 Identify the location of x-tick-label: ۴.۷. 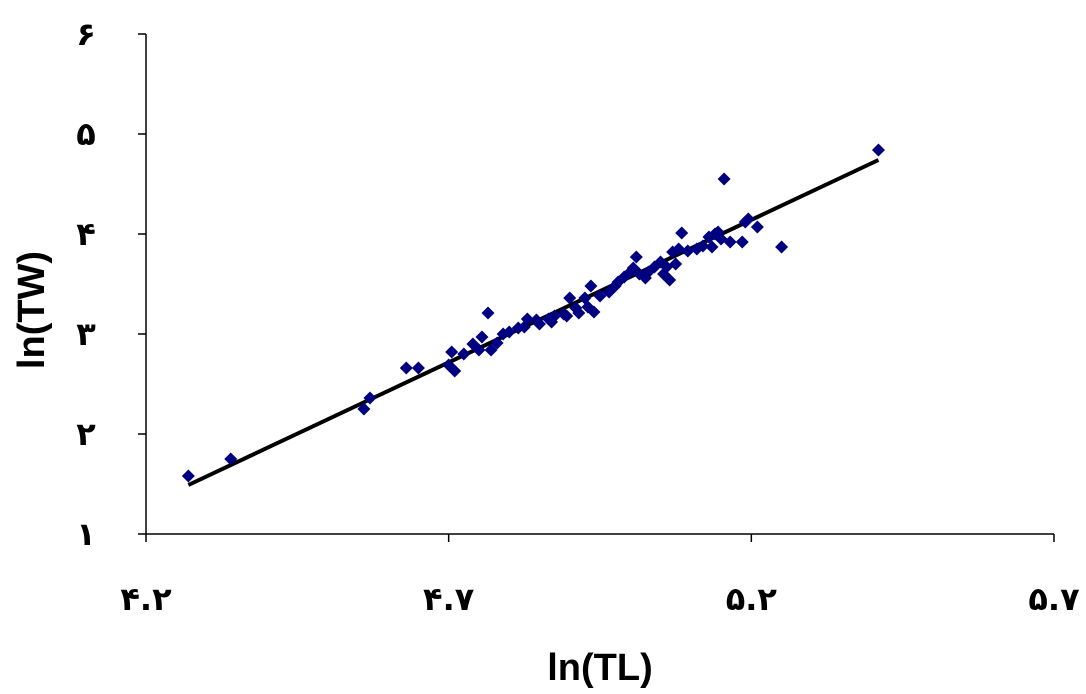
(449, 599).